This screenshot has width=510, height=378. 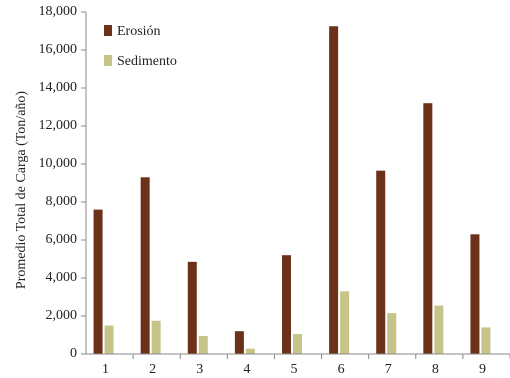 I want to click on y-tick-label: 12,000, so click(x=58, y=125).